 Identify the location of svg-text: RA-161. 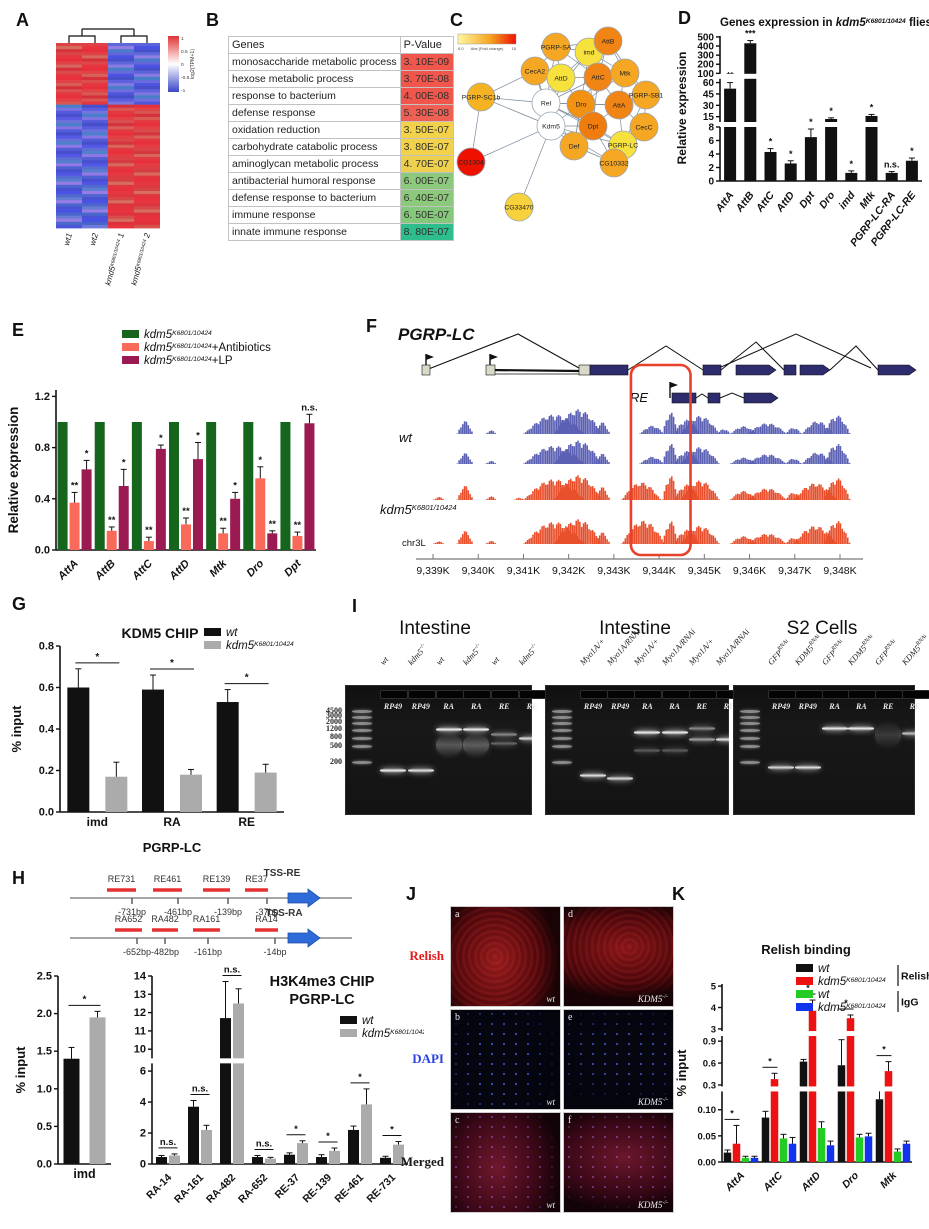
(189, 1189).